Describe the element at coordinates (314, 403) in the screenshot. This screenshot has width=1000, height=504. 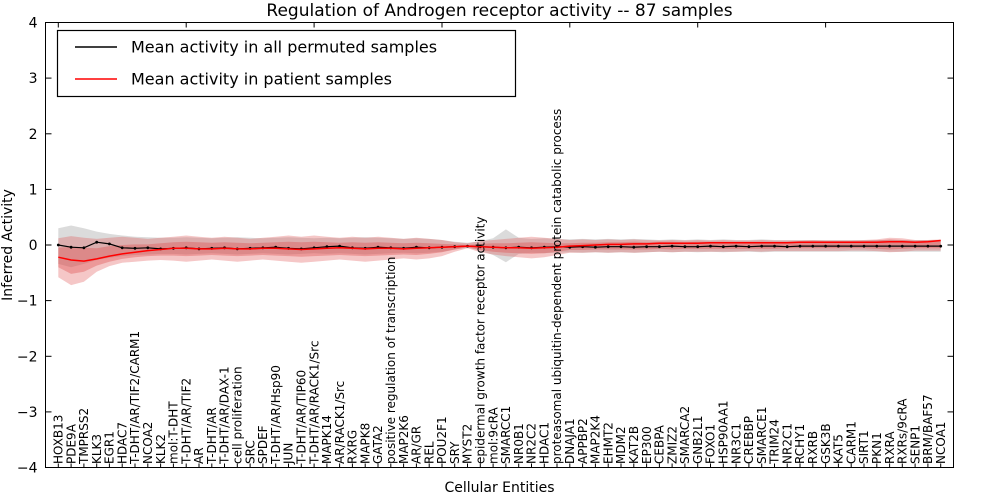
I see `x-tick-label: T-DHT/AR/RACK1/Src` at that location.